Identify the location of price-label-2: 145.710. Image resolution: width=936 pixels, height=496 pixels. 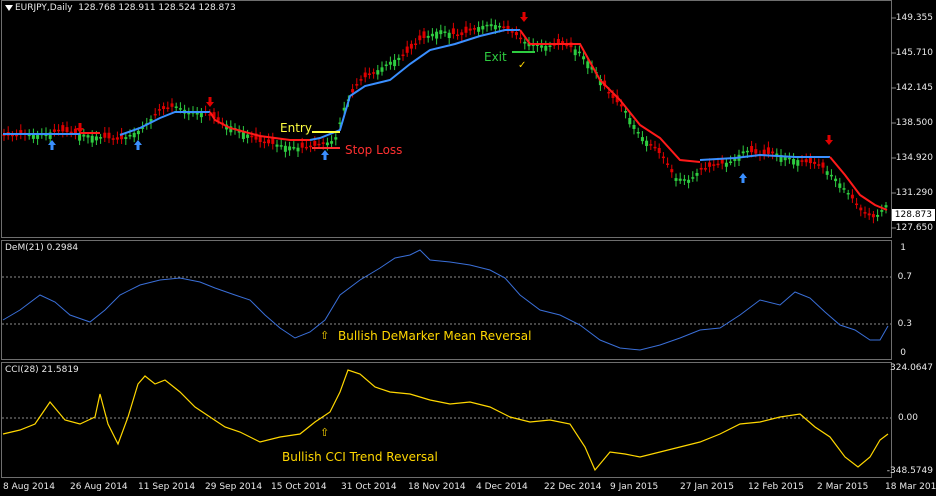
(914, 53).